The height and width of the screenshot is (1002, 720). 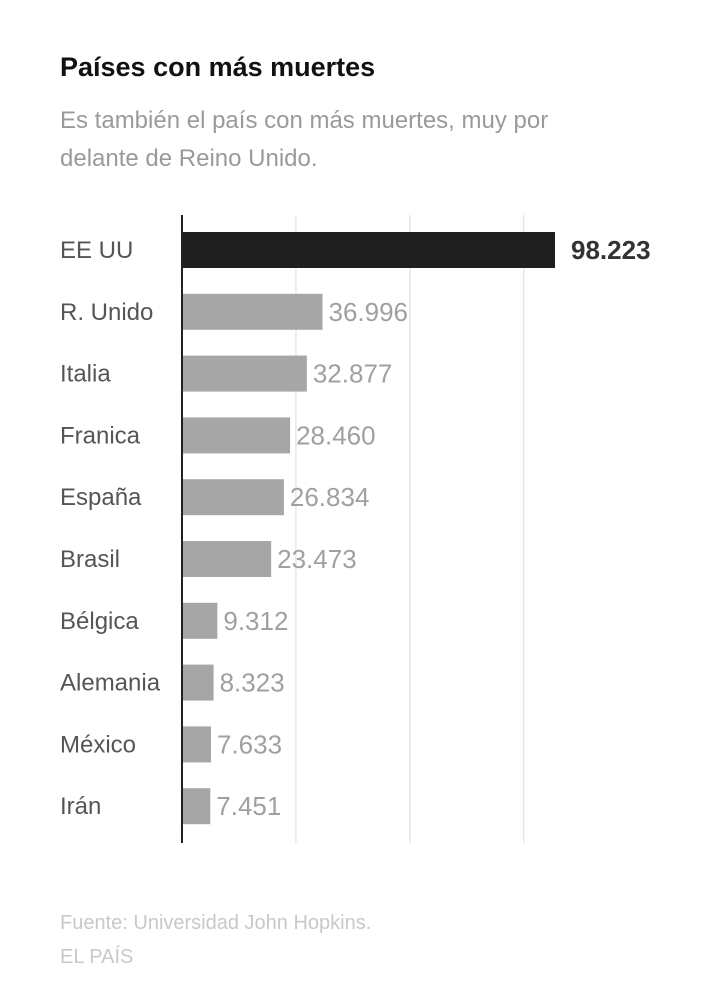 What do you see at coordinates (368, 312) in the screenshot?
I see `value-label: 36.996` at bounding box center [368, 312].